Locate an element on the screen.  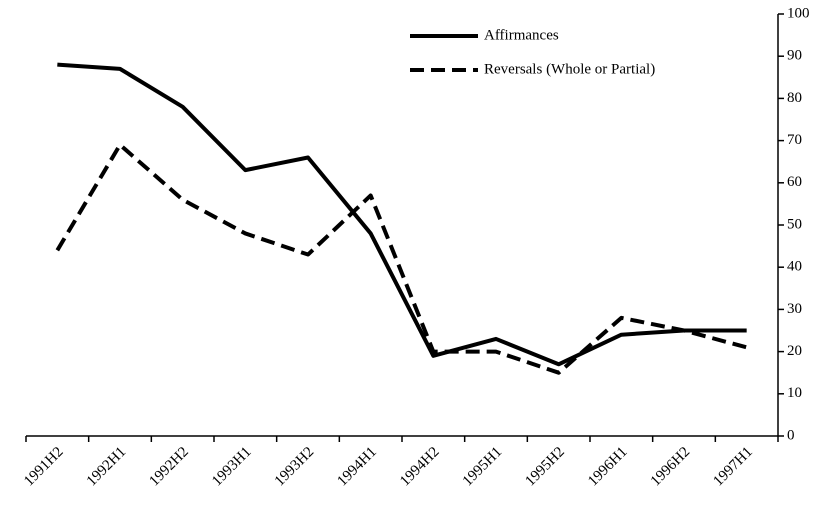
y-tick-label: 50 is located at coordinates (794, 224).